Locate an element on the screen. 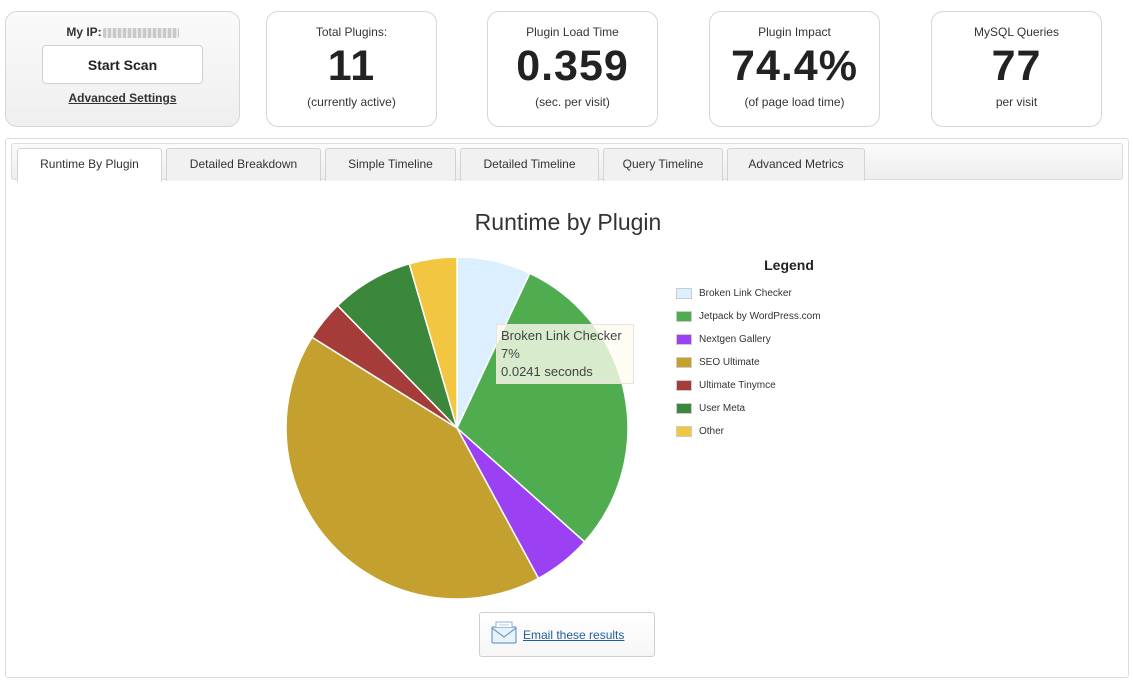  my-ip-line: My IP: is located at coordinates (122, 32).